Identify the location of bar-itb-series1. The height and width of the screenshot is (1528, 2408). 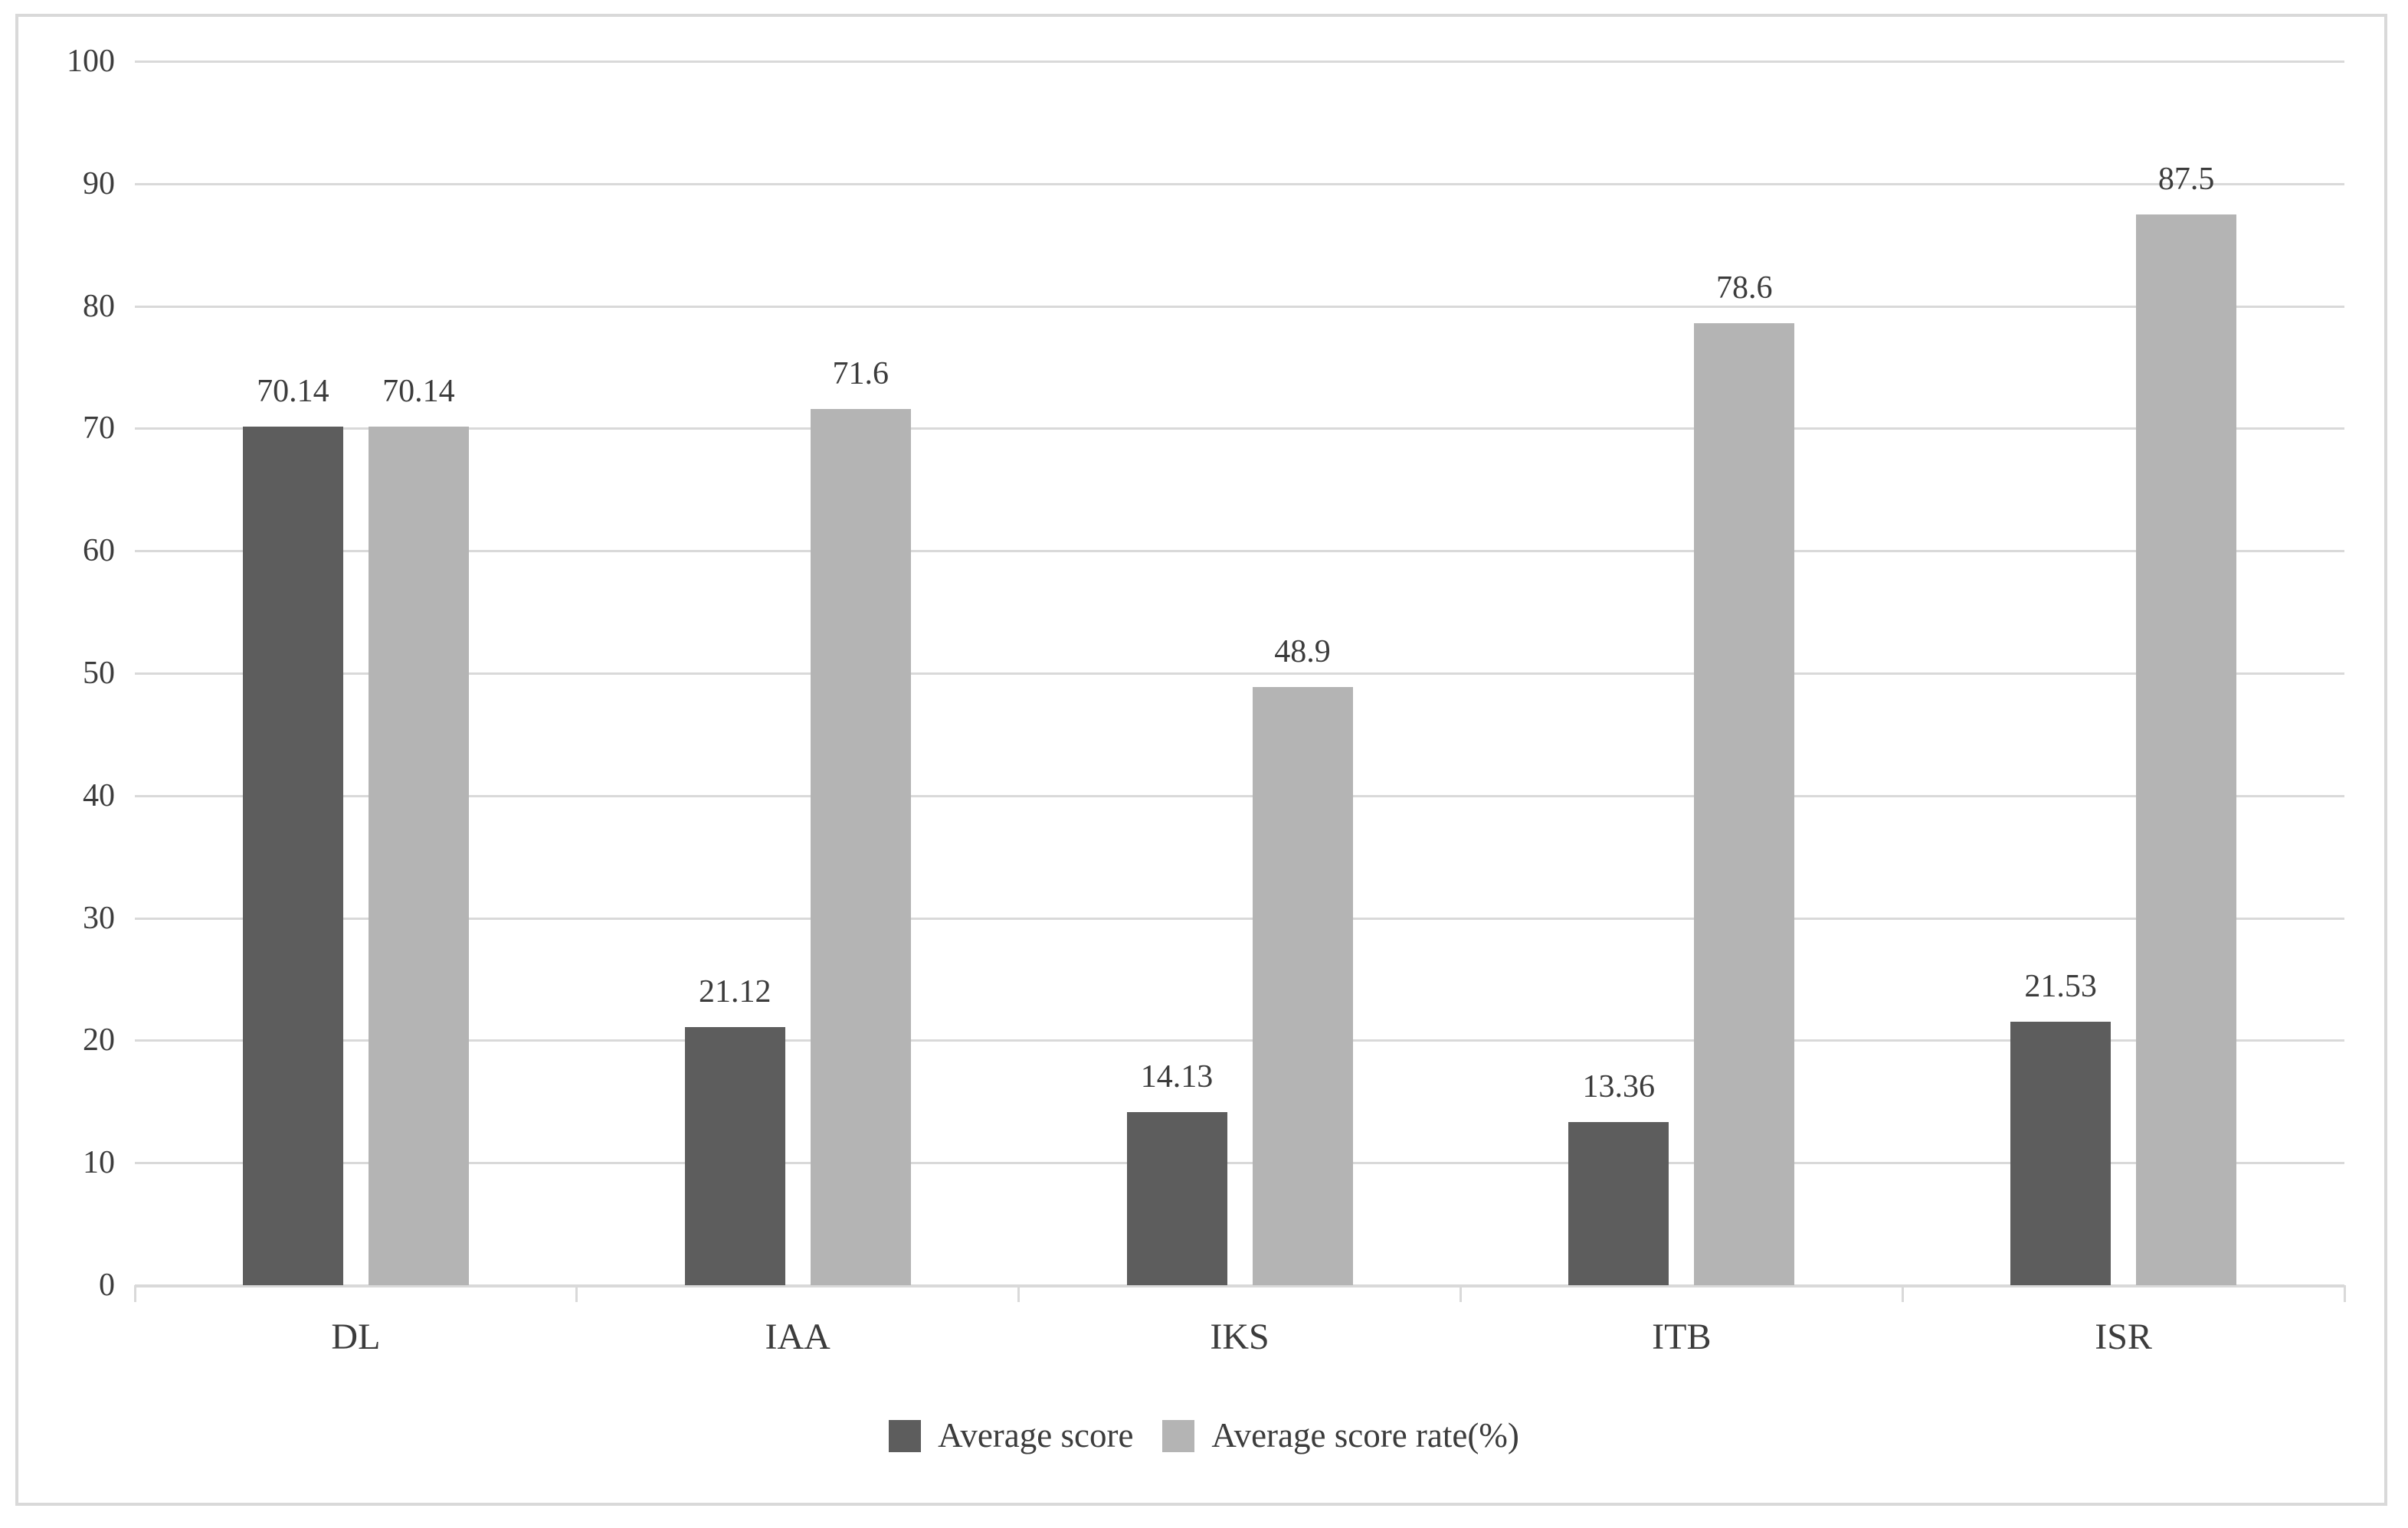
(1619, 1203).